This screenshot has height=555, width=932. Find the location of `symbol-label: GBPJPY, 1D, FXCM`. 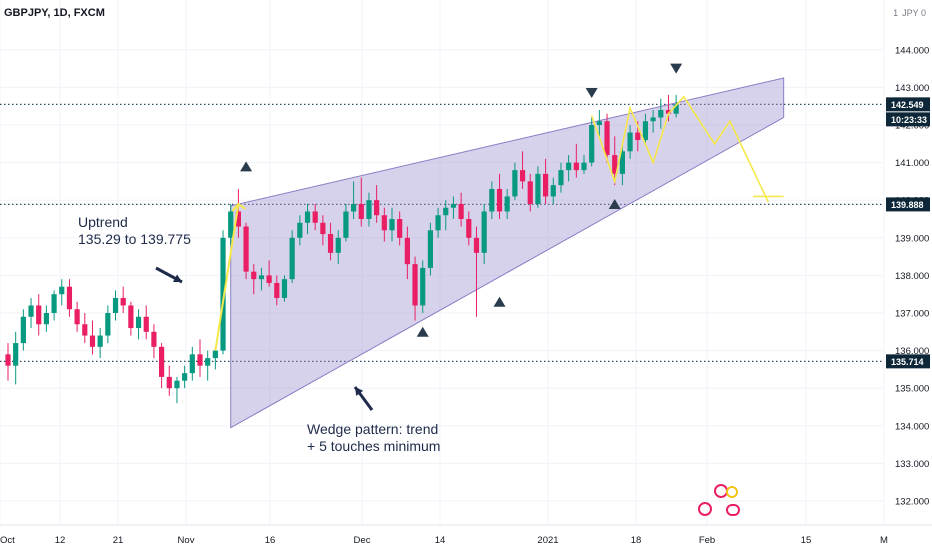

symbol-label: GBPJPY, 1D, FXCM is located at coordinates (54, 13).